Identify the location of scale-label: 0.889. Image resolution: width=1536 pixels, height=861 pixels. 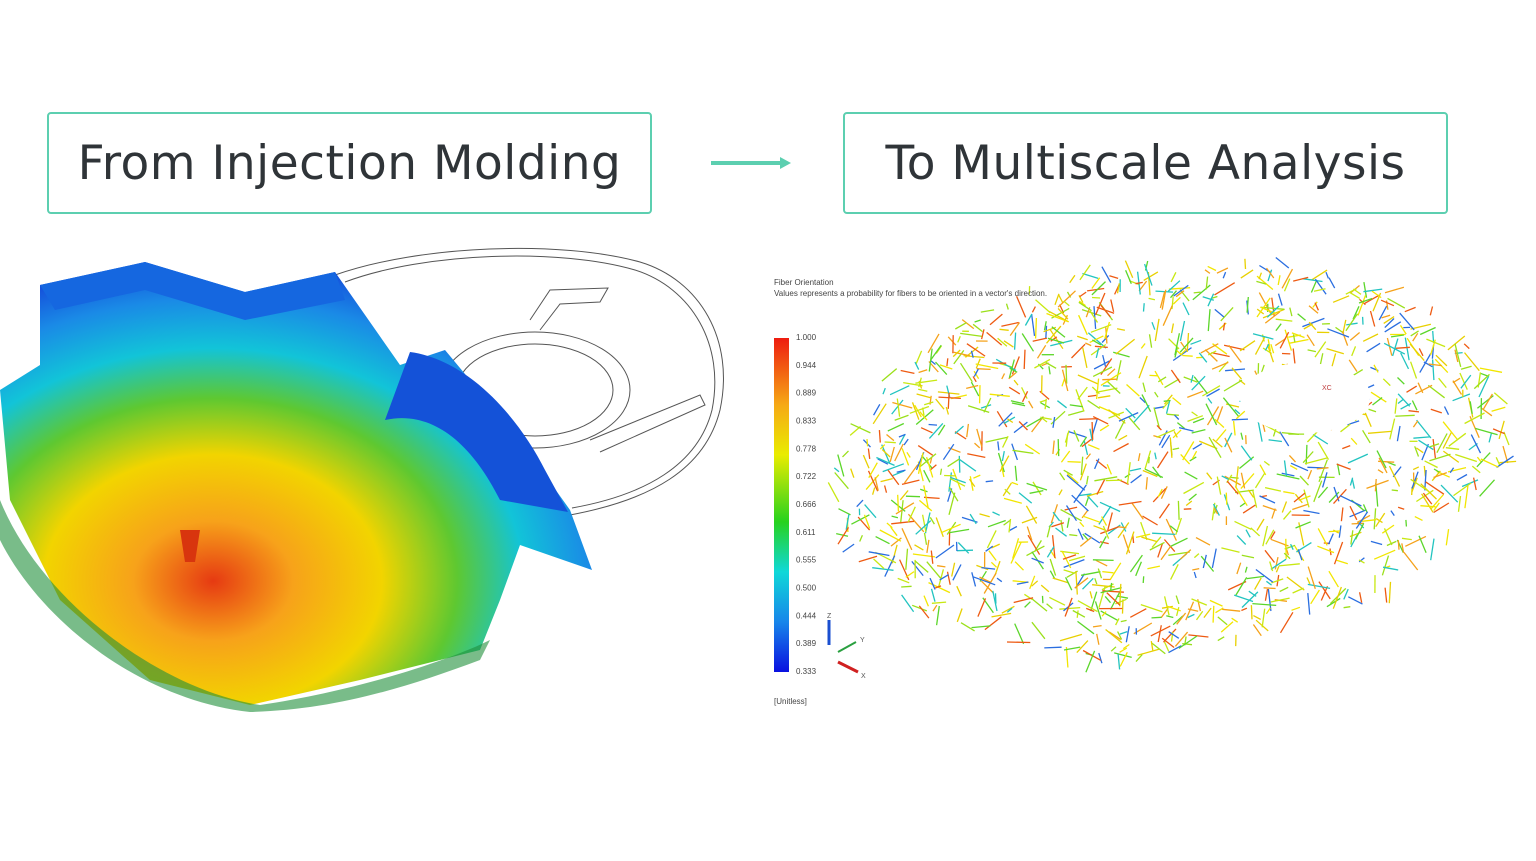
(806, 393).